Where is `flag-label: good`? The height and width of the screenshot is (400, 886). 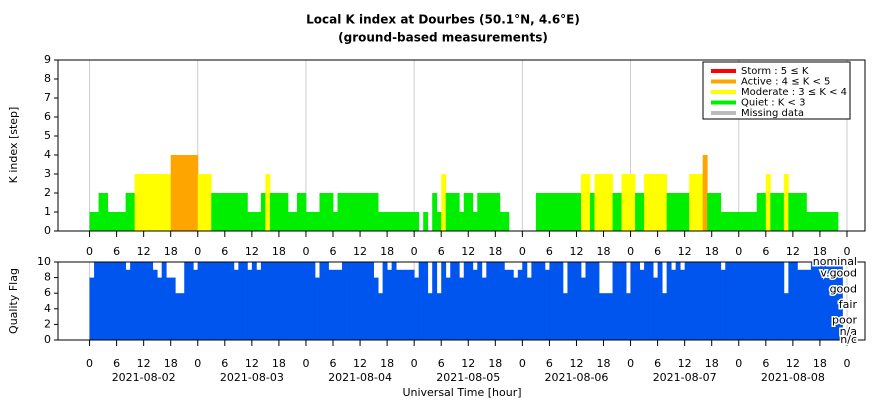
flag-label: good is located at coordinates (843, 288).